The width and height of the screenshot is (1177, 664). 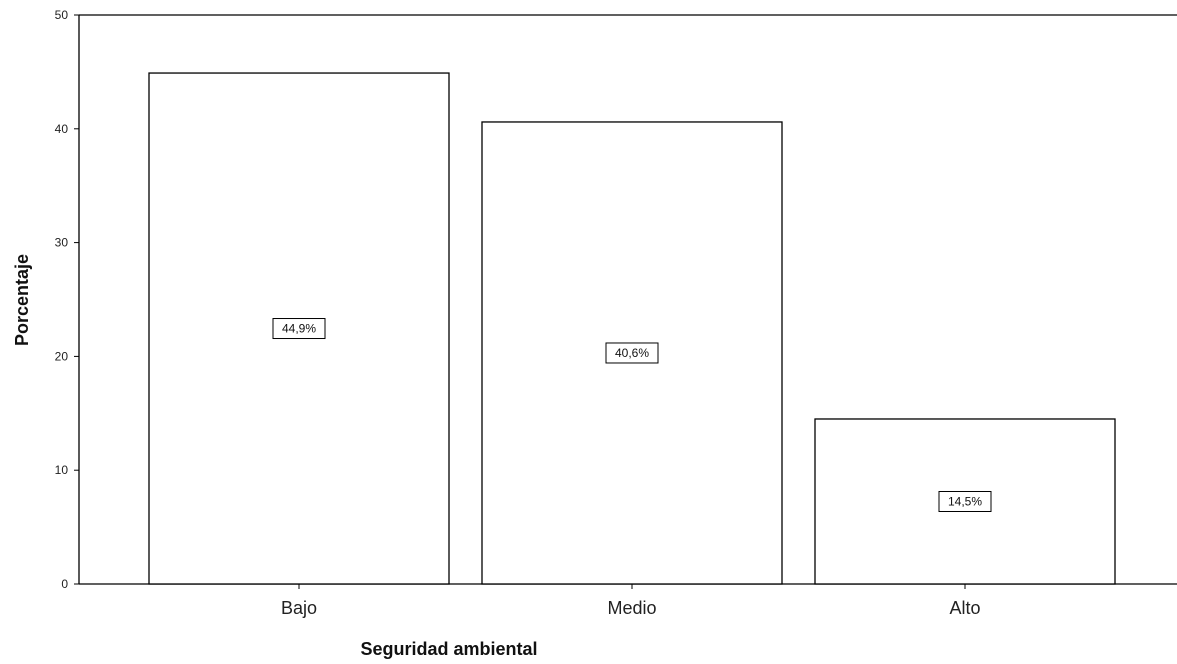 I want to click on data-label: 14,5%, so click(x=965, y=501).